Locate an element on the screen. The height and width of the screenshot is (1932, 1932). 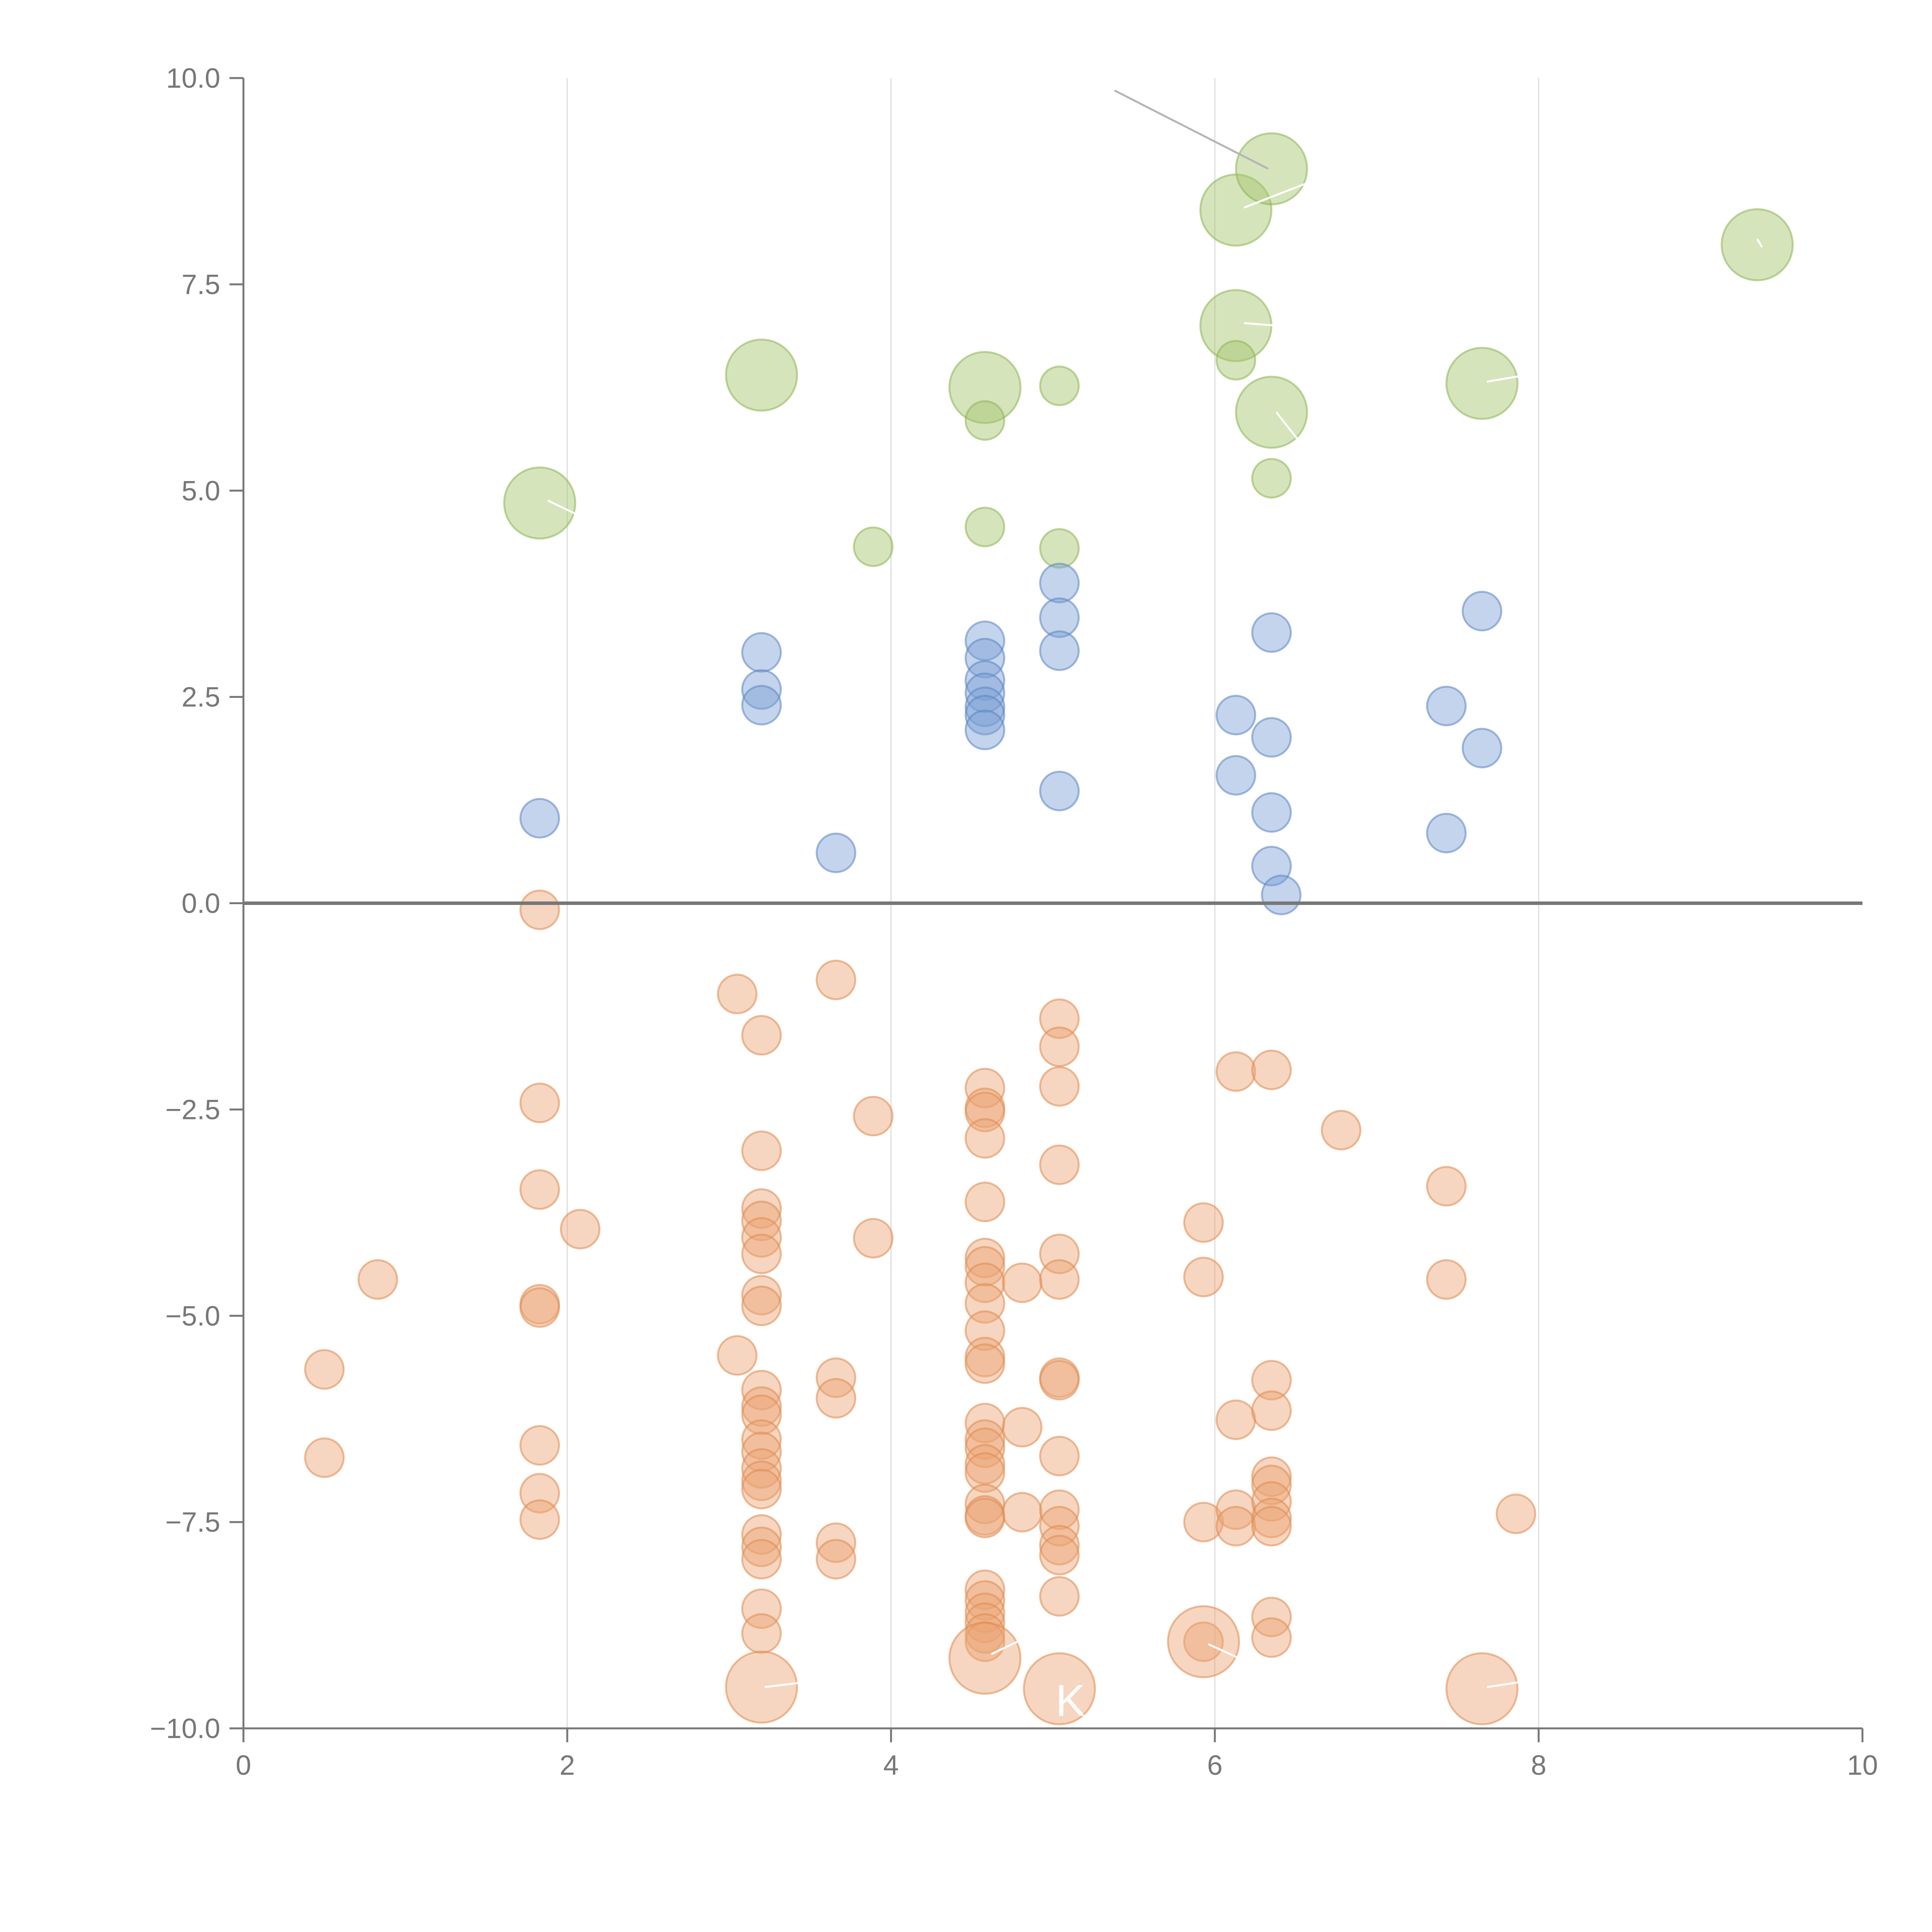
x-tick-label: 6 is located at coordinates (1215, 1766).